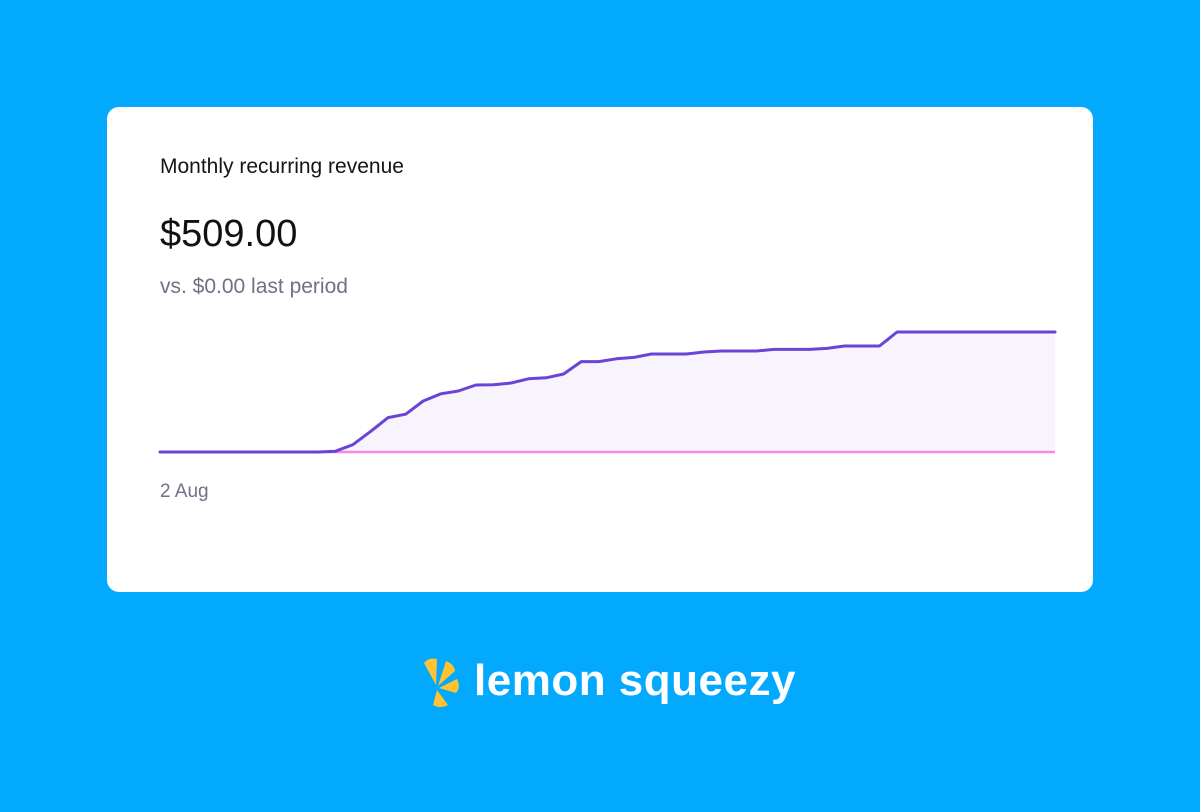 The image size is (1200, 812). I want to click on lemon-slice-icon, so click(441, 682).